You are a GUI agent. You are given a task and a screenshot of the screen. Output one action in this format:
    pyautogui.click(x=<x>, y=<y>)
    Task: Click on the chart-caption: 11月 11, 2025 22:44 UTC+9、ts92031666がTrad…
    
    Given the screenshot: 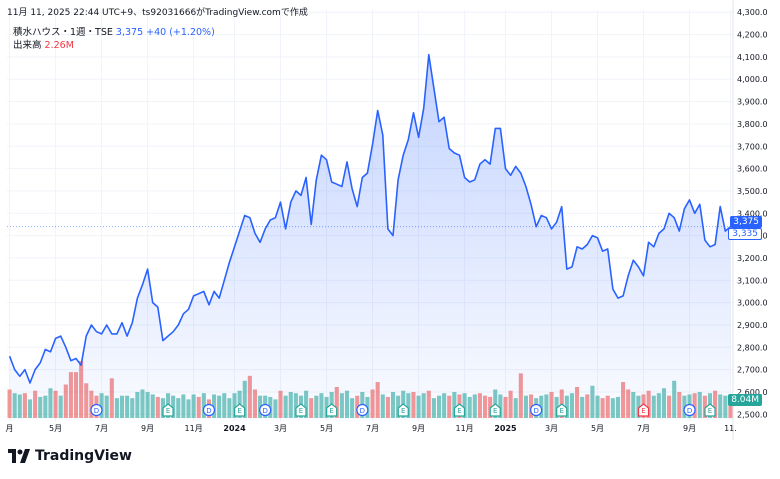 What is the action you would take?
    pyautogui.click(x=157, y=13)
    